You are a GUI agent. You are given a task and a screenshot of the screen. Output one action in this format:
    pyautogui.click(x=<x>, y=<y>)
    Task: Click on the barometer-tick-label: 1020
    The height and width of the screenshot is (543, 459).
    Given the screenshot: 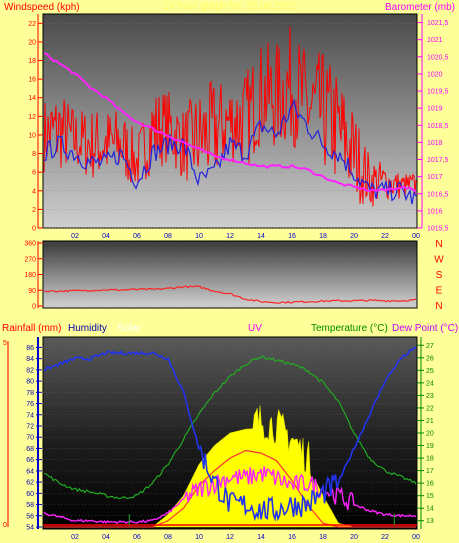 What is the action you would take?
    pyautogui.click(x=435, y=74)
    